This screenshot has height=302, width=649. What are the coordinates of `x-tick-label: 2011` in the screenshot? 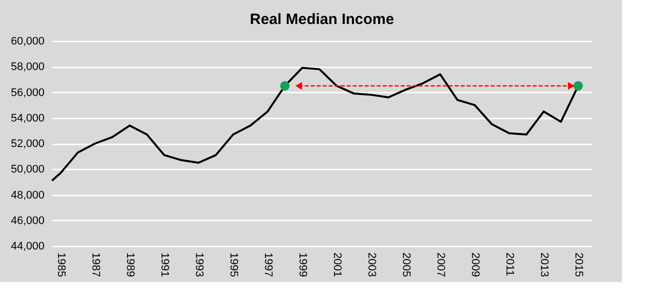 It's located at (510, 264).